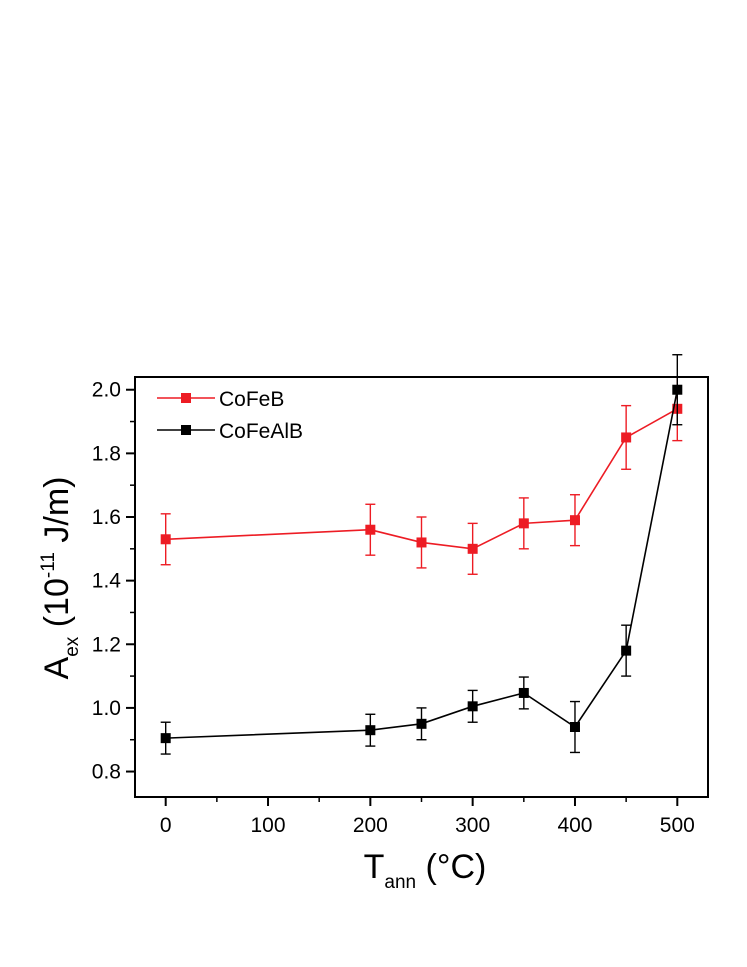 Image resolution: width=747 pixels, height=967 pixels. What do you see at coordinates (374, 867) in the screenshot?
I see `x-axis-title-main: T` at bounding box center [374, 867].